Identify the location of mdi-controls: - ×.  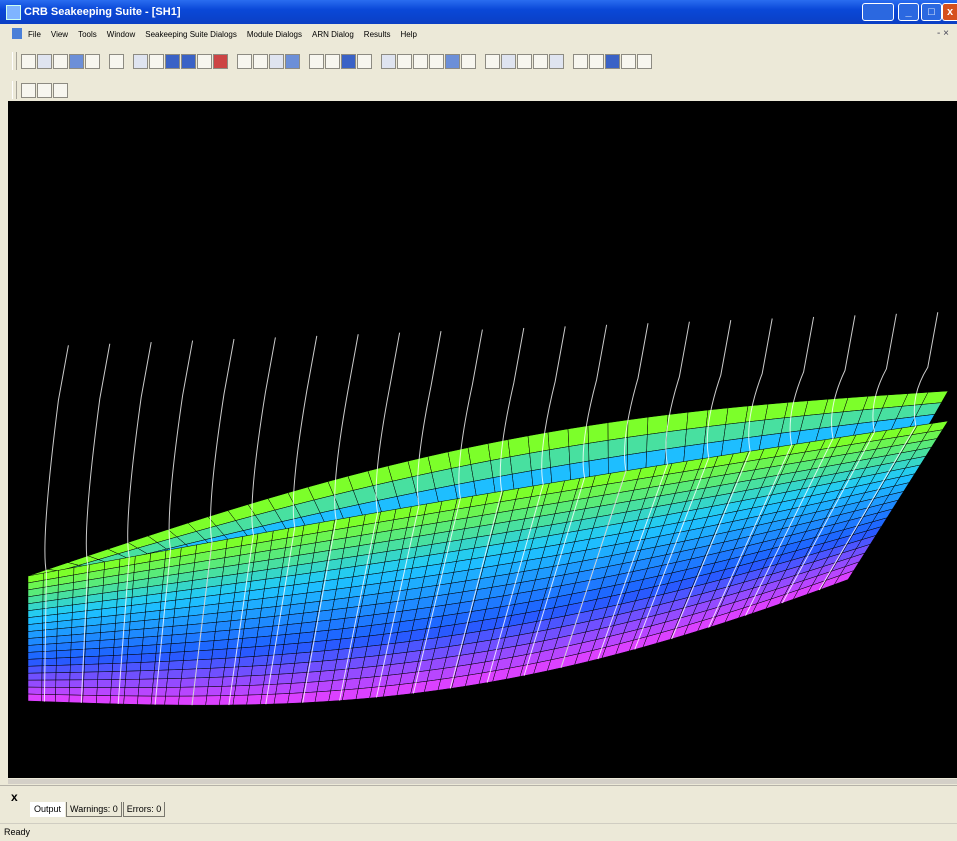
(943, 33).